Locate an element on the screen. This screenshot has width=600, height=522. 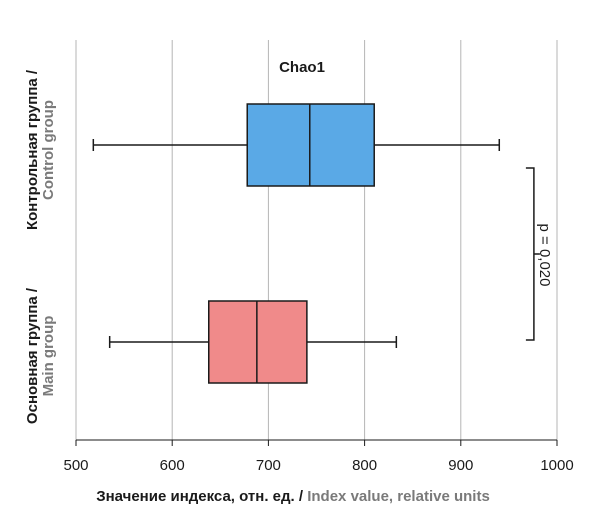
significance-bracket: p = 0,020 is located at coordinates (539, 254).